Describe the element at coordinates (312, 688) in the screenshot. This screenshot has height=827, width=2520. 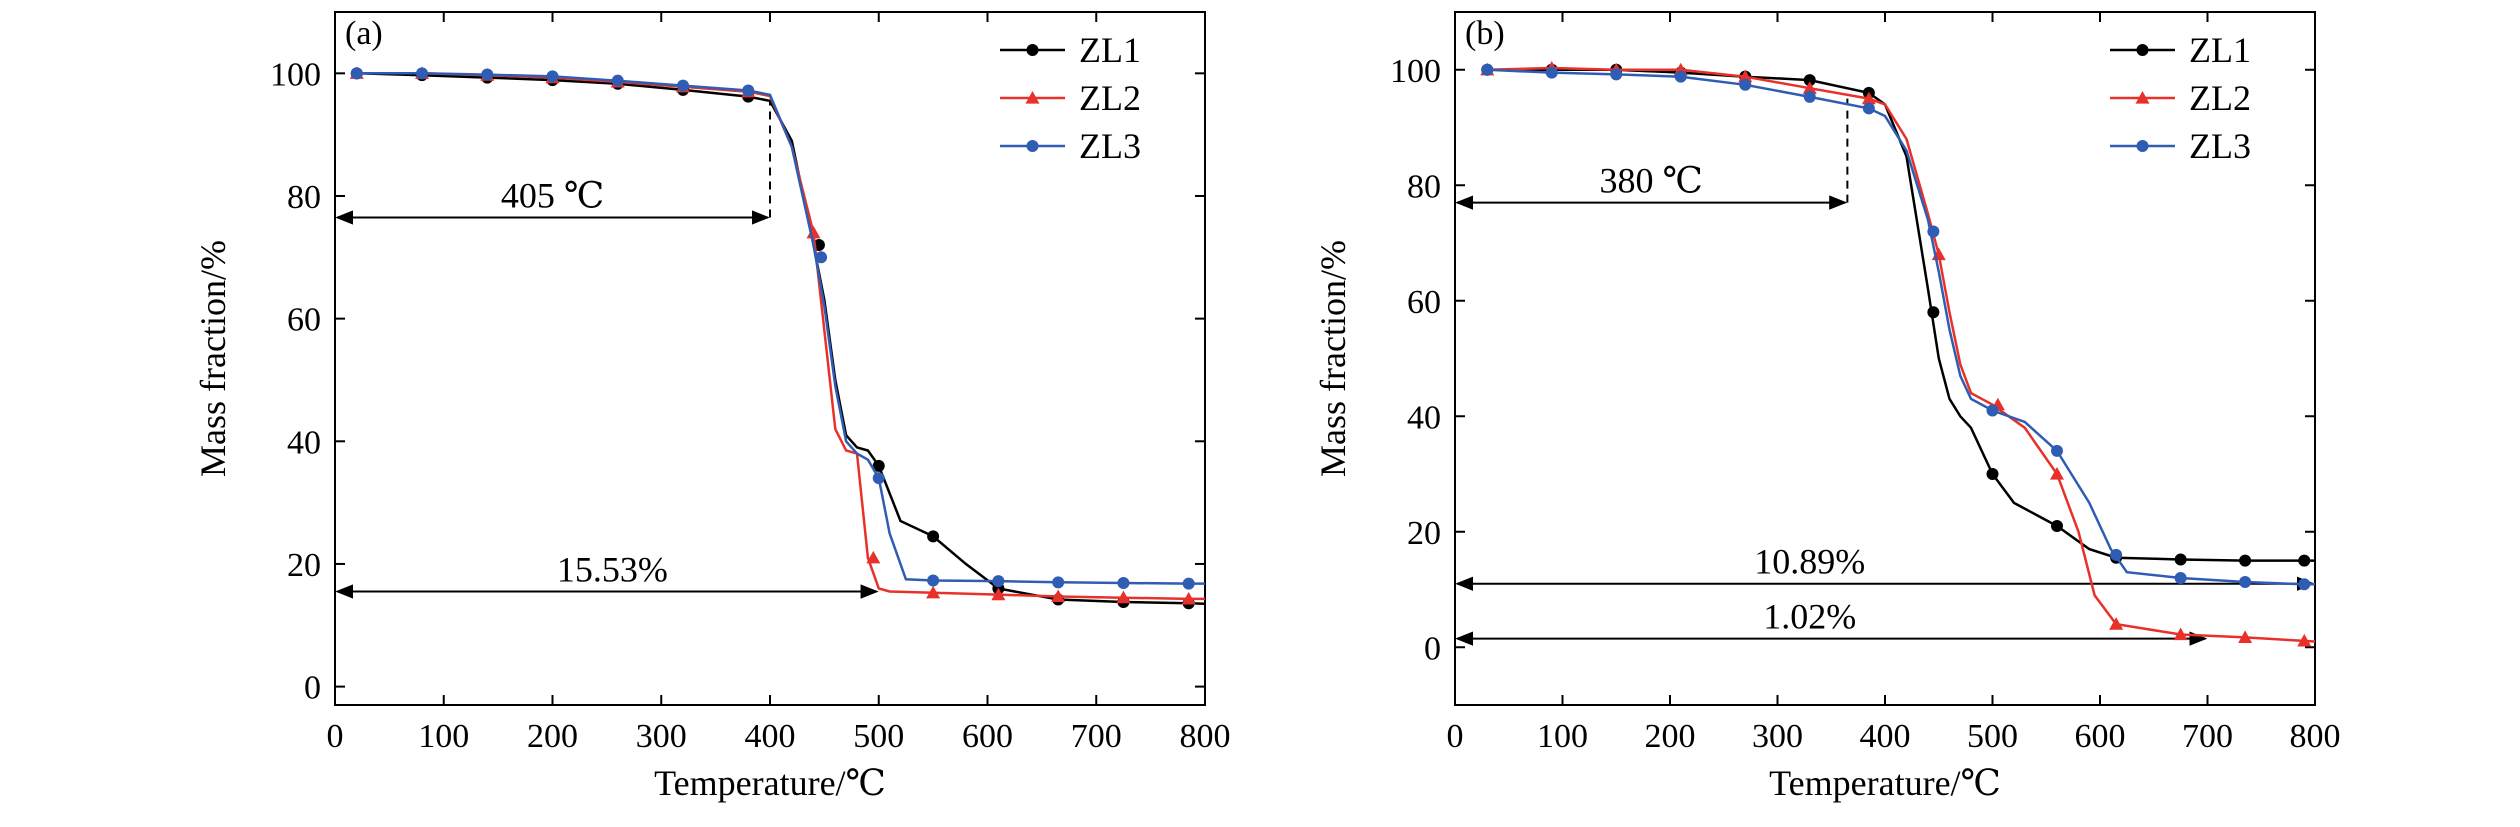
I see `y-tick-label: 0` at that location.